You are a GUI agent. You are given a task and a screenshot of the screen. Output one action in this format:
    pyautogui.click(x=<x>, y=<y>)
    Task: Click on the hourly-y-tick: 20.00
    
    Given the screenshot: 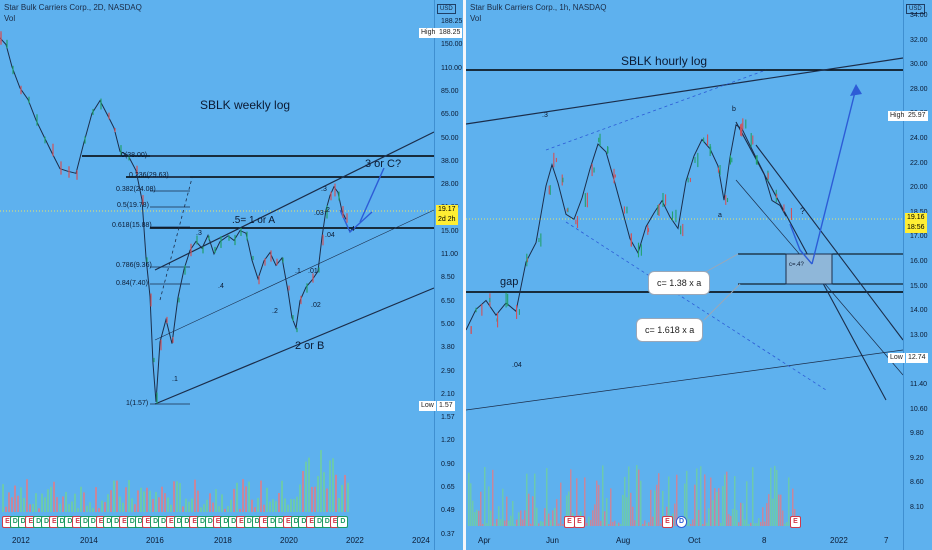 What is the action you would take?
    pyautogui.click(x=919, y=188)
    